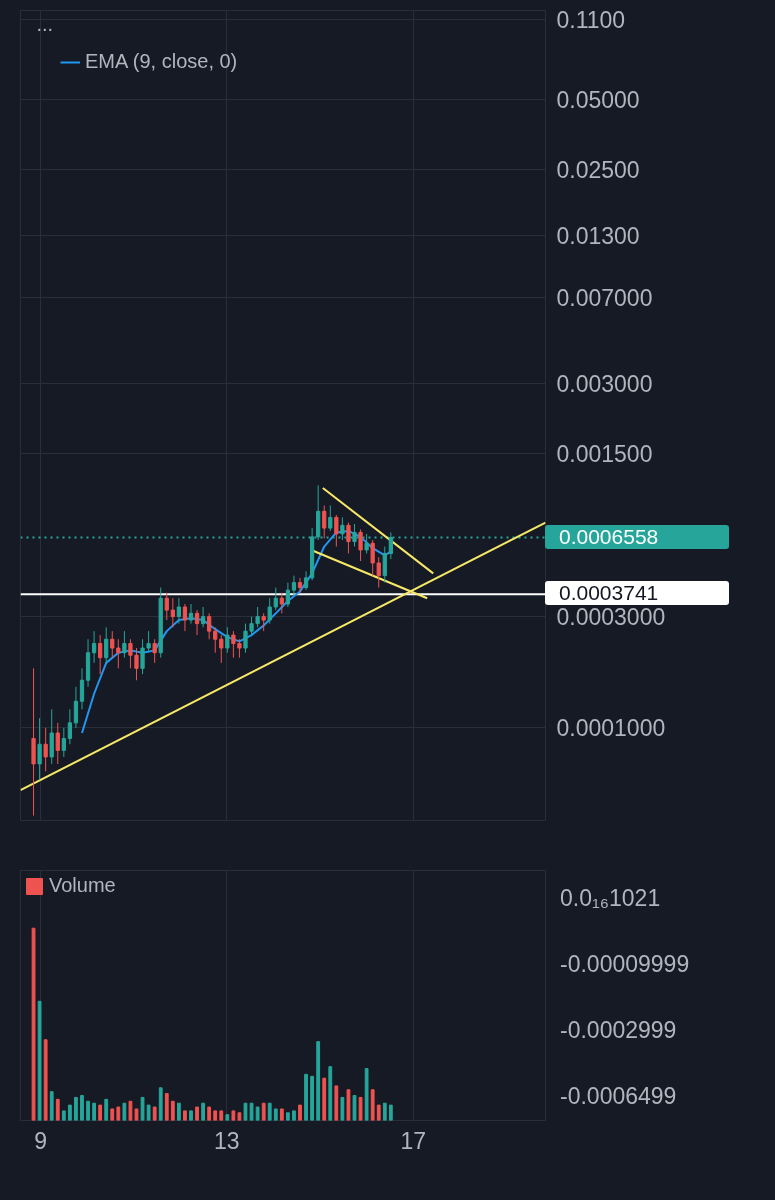  Describe the element at coordinates (611, 728) in the screenshot. I see `y-tick-label: 0.0001000` at that location.